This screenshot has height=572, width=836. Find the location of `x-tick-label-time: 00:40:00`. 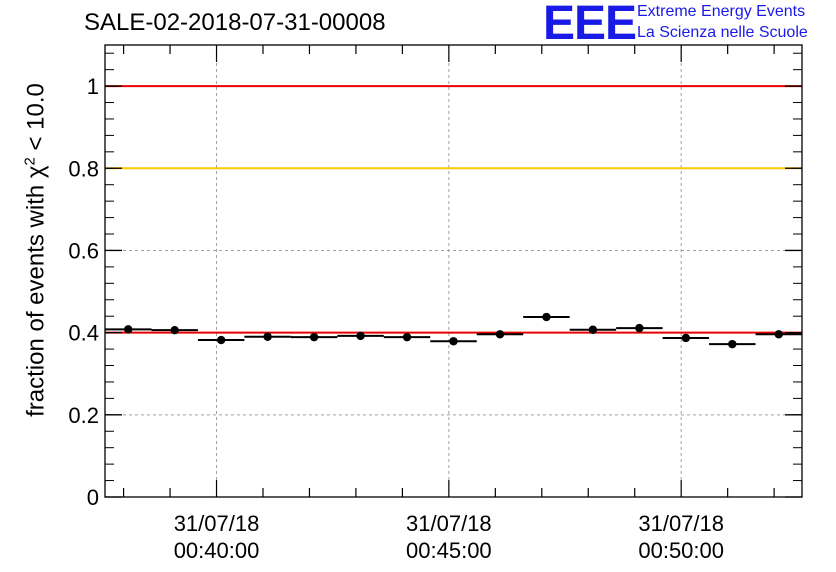

x-tick-label-time: 00:40:00 is located at coordinates (217, 550).